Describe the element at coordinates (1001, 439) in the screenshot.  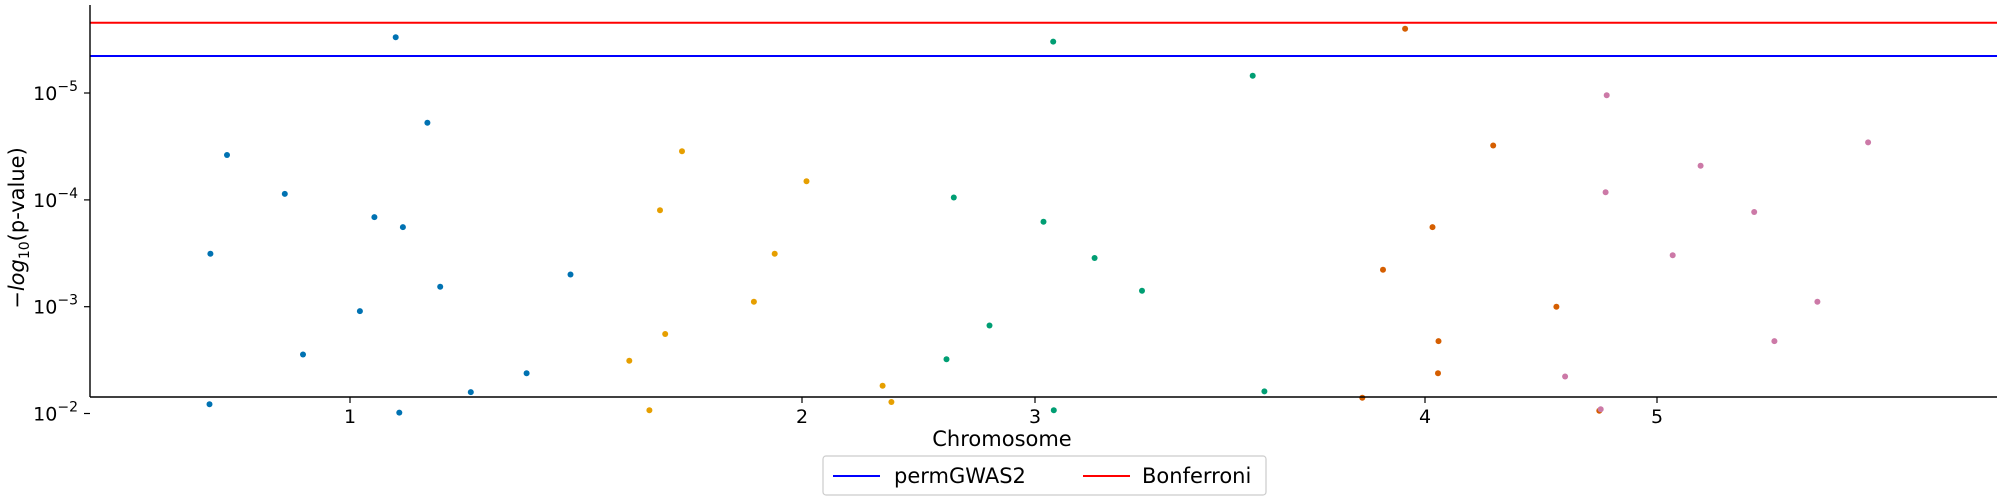
I see `x-axis-label: Chromosome` at that location.